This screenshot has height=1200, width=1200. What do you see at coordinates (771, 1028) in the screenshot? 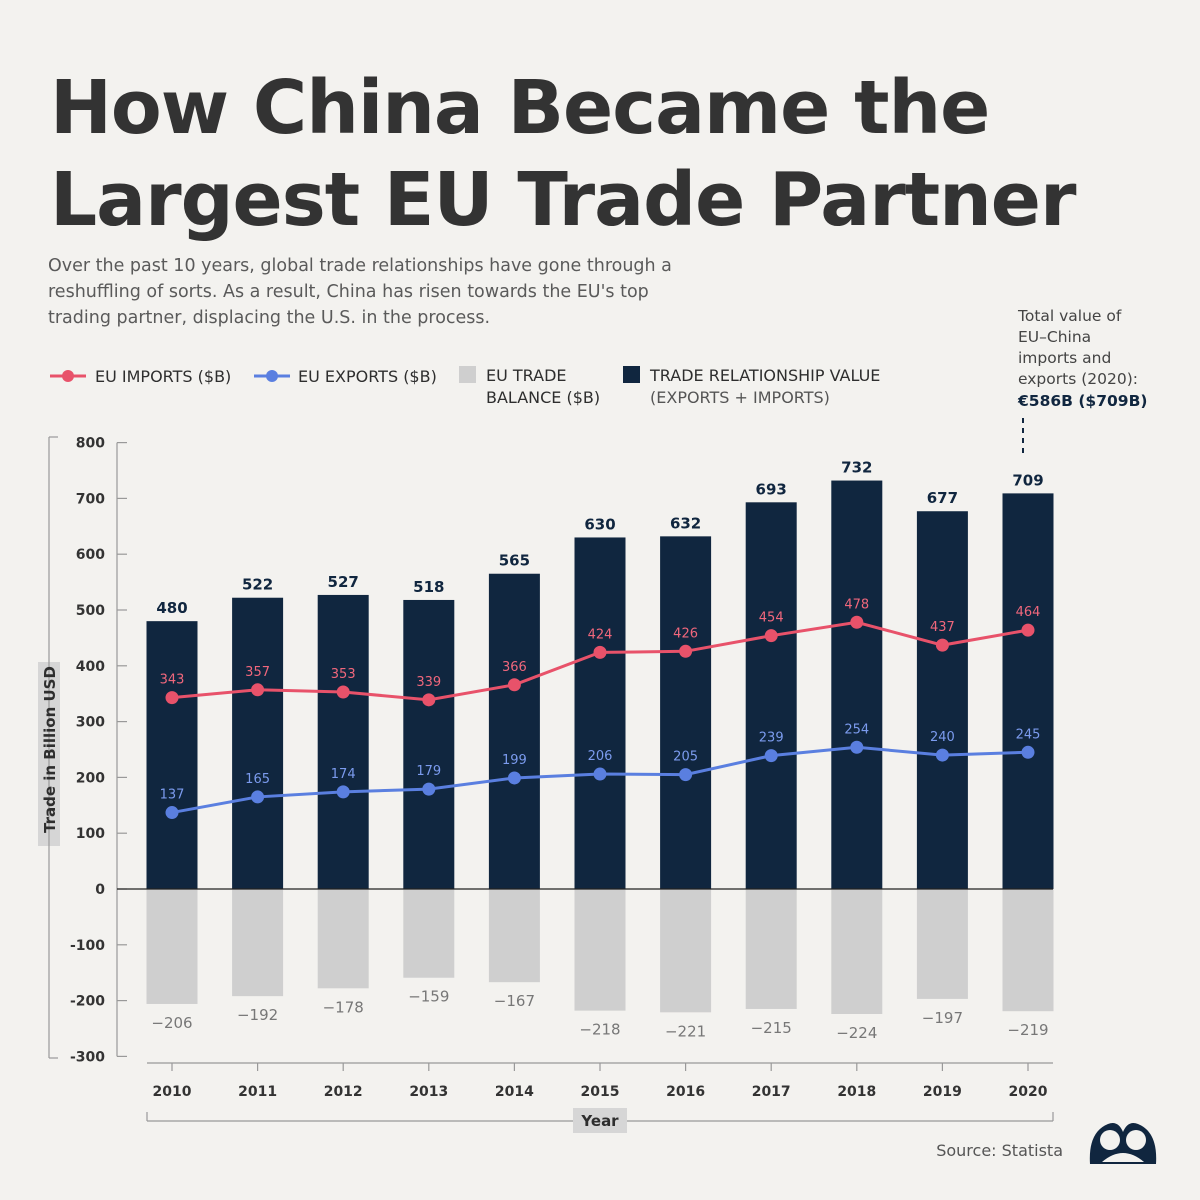
I see `trade-balance-label: −215` at bounding box center [771, 1028].